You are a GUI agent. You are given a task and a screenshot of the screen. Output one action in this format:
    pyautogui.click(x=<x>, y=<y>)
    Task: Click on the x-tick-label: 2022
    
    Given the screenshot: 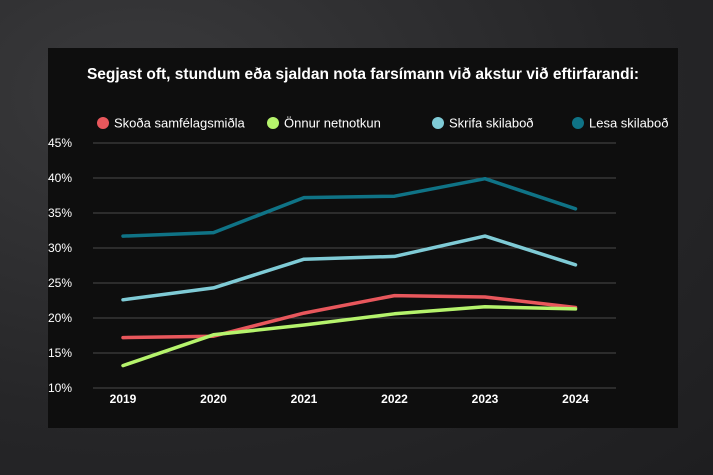 What is the action you would take?
    pyautogui.click(x=394, y=399)
    